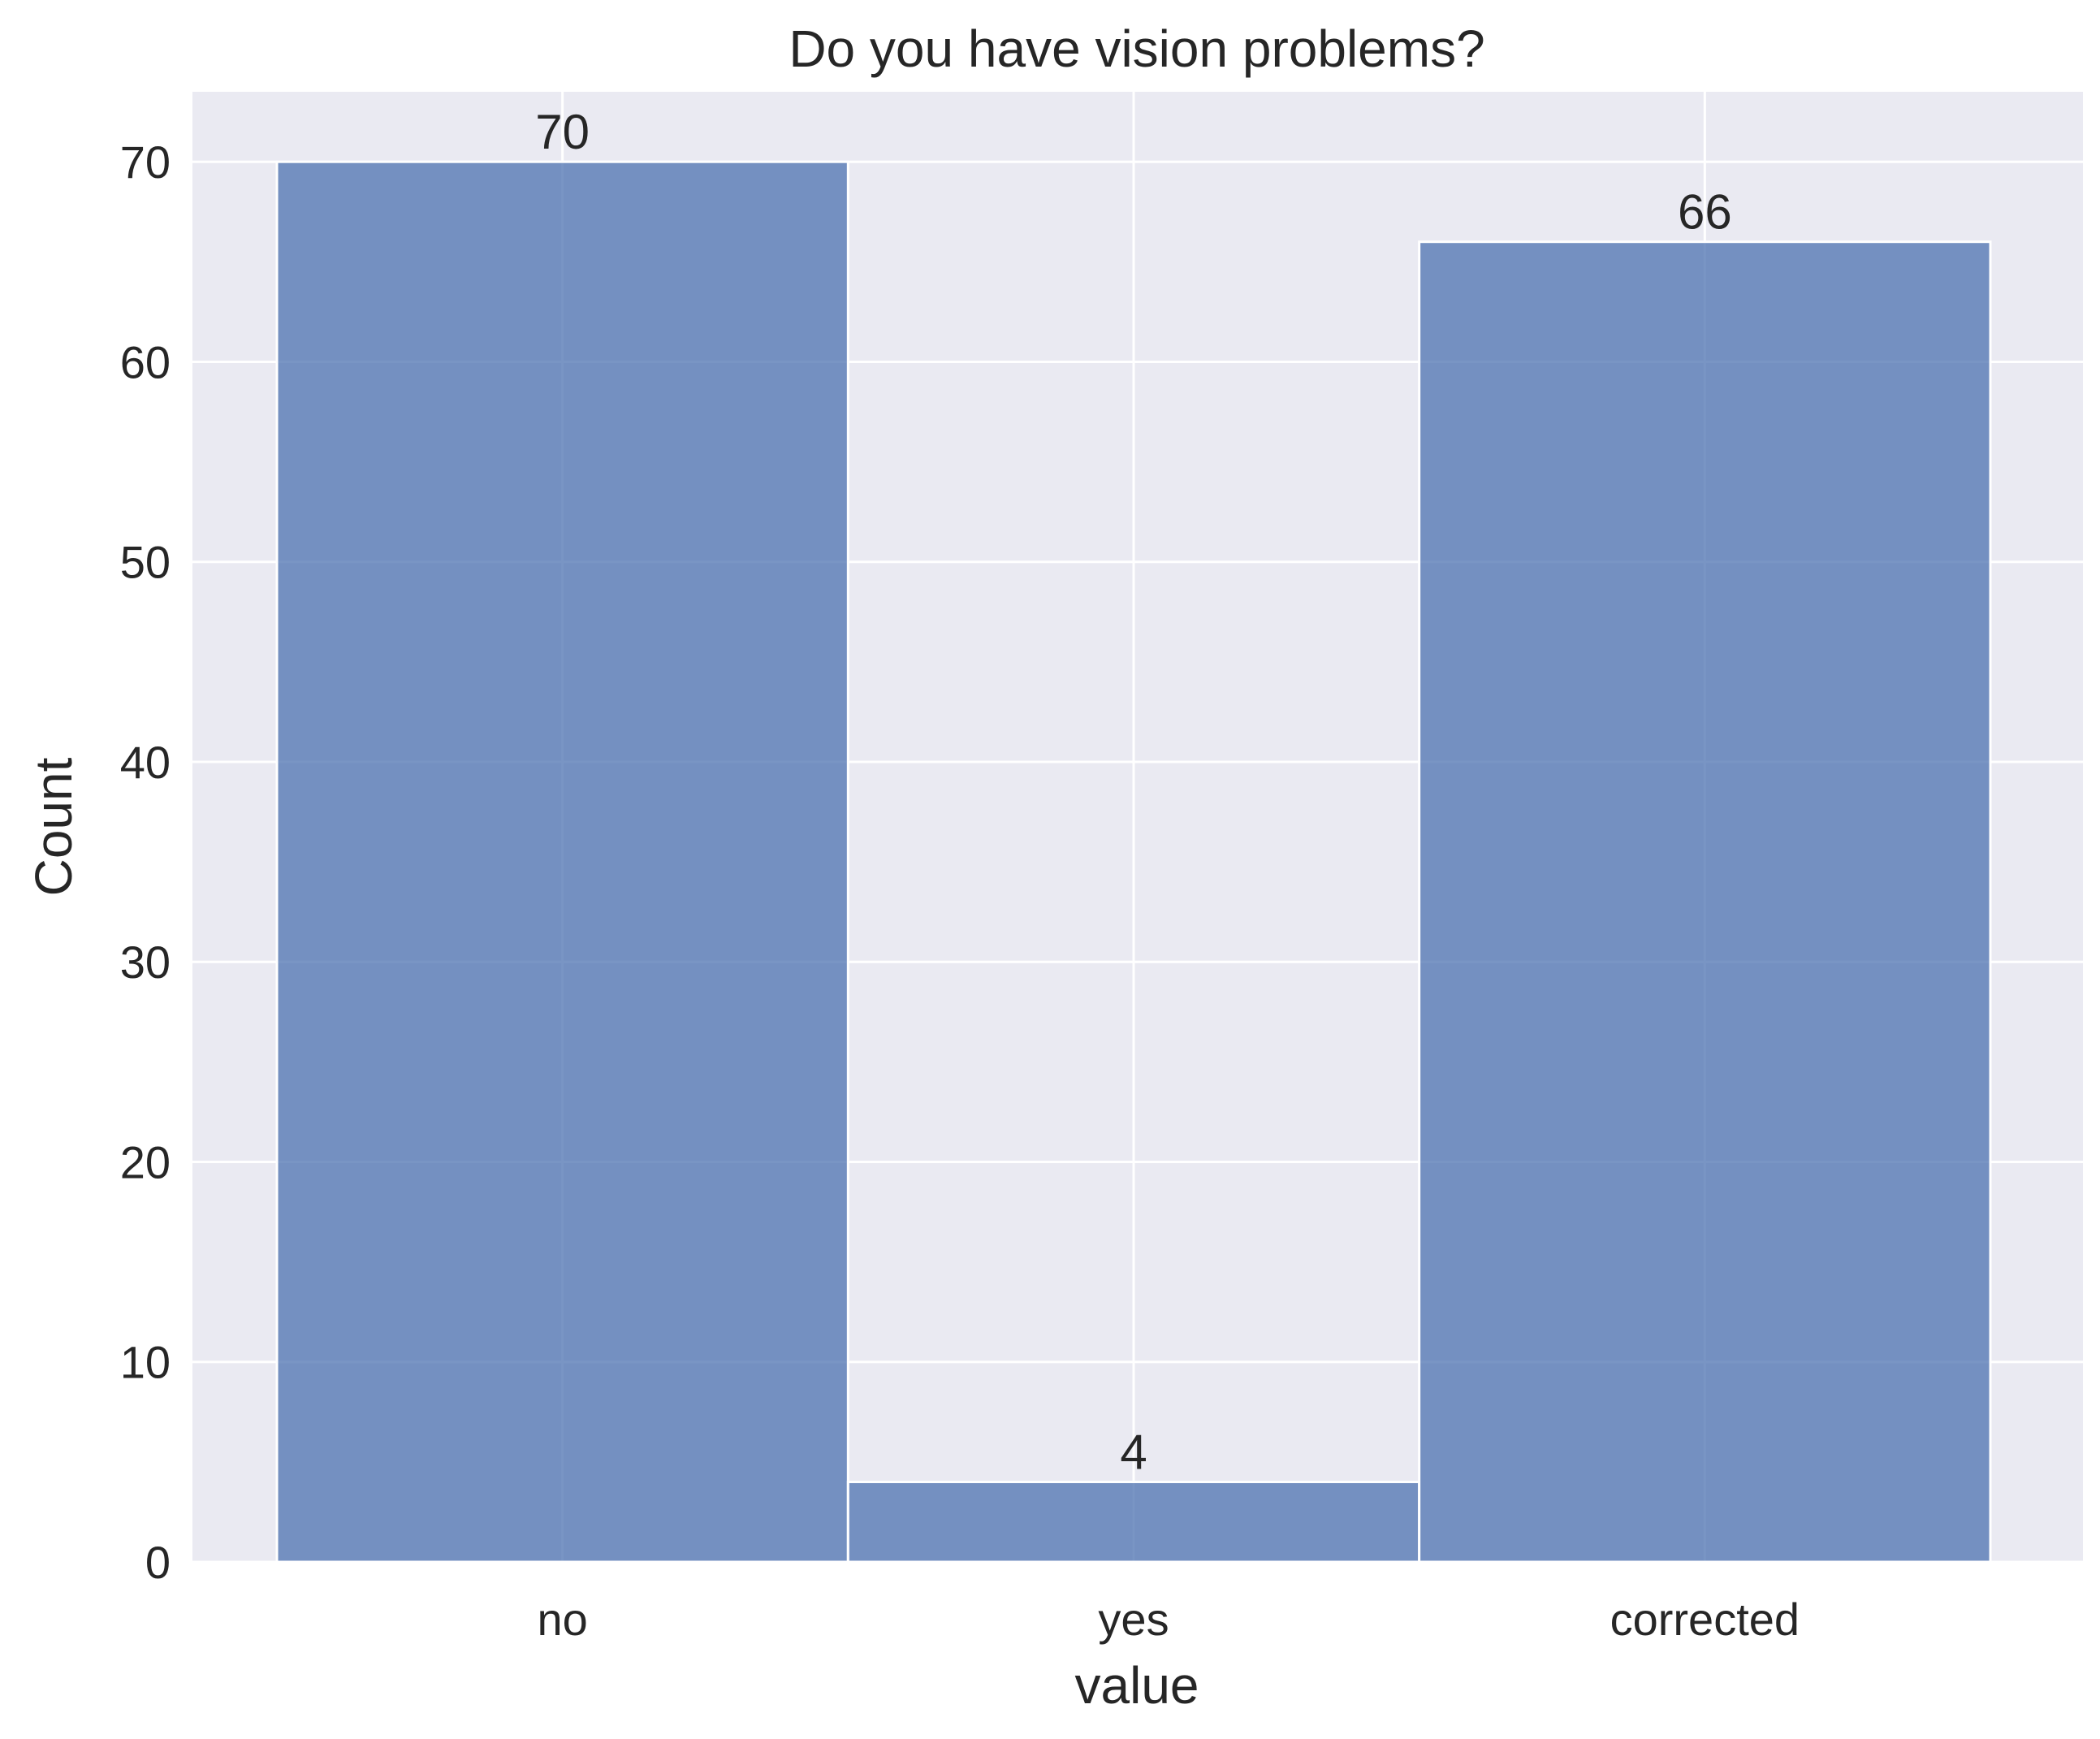 The width and height of the screenshot is (2100, 1739). I want to click on y-tick-label: 30, so click(146, 962).